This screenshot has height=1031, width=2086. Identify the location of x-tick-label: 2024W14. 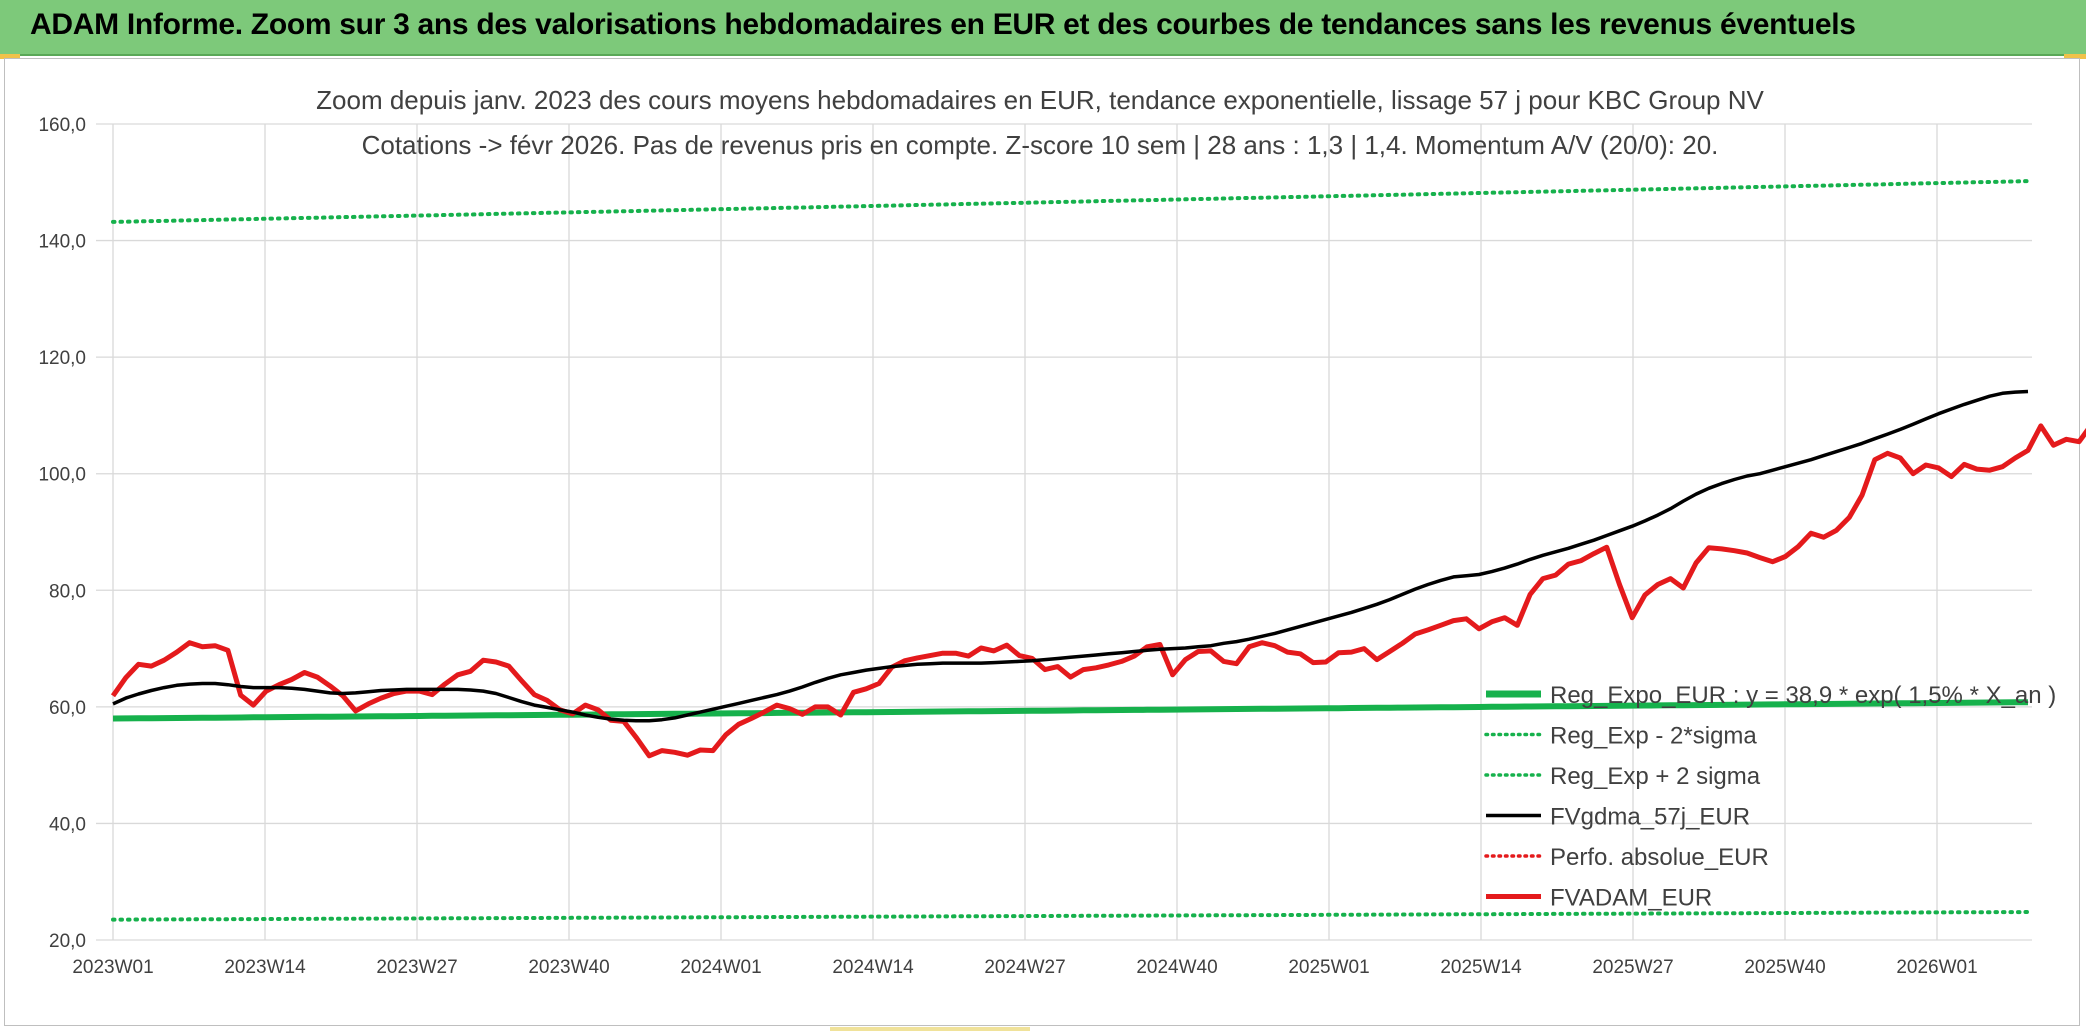
(873, 967).